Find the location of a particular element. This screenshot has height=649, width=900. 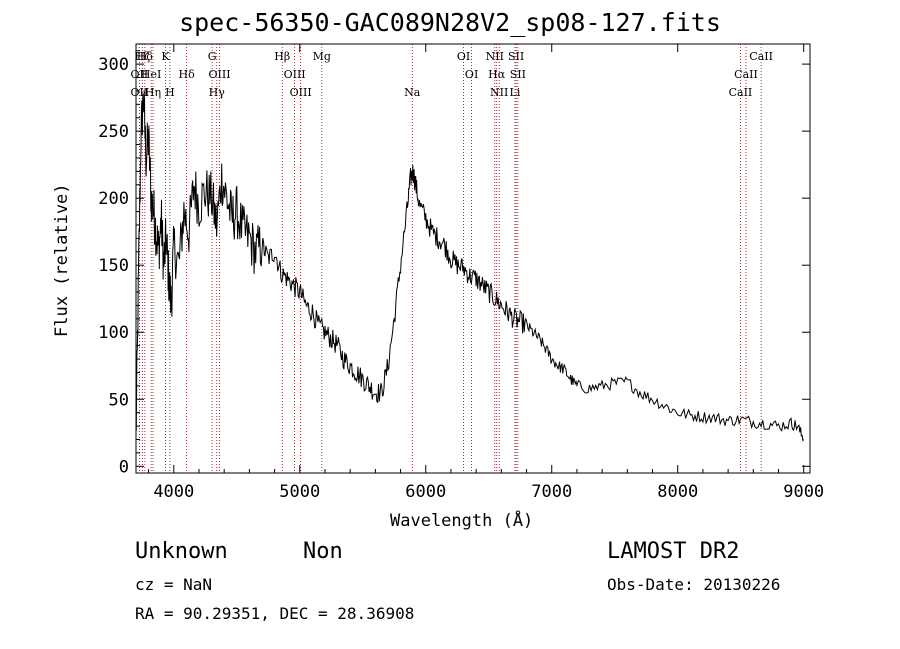

x-tick-label: 4000 is located at coordinates (173, 492).